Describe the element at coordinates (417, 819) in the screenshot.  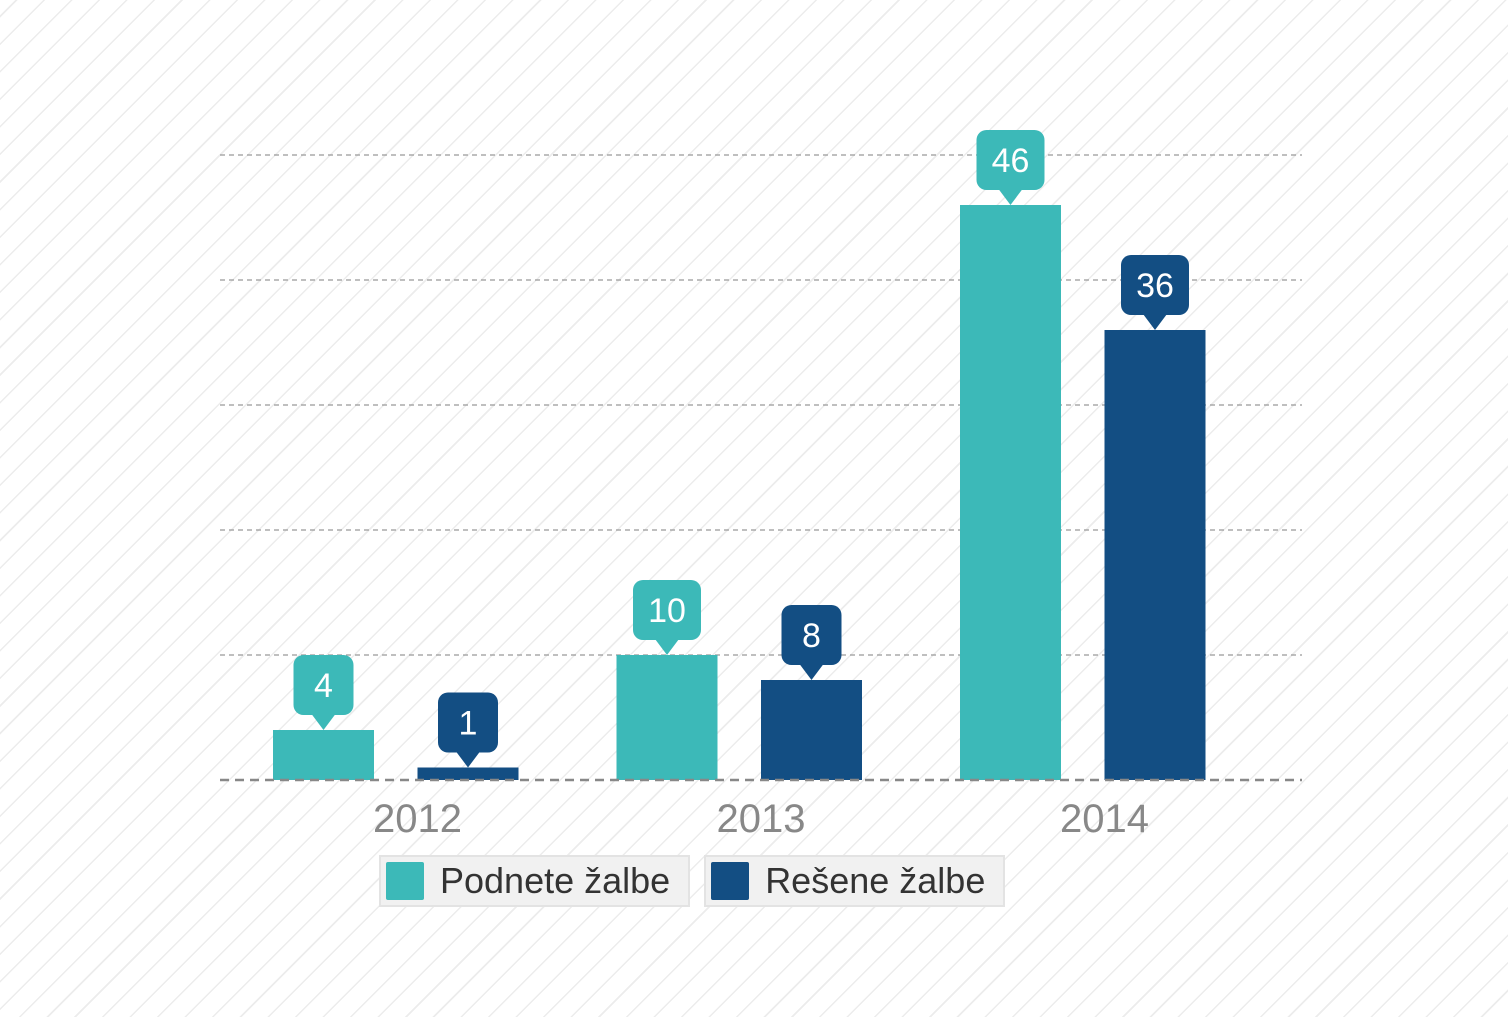
I see `x-tick-label: 2012` at that location.